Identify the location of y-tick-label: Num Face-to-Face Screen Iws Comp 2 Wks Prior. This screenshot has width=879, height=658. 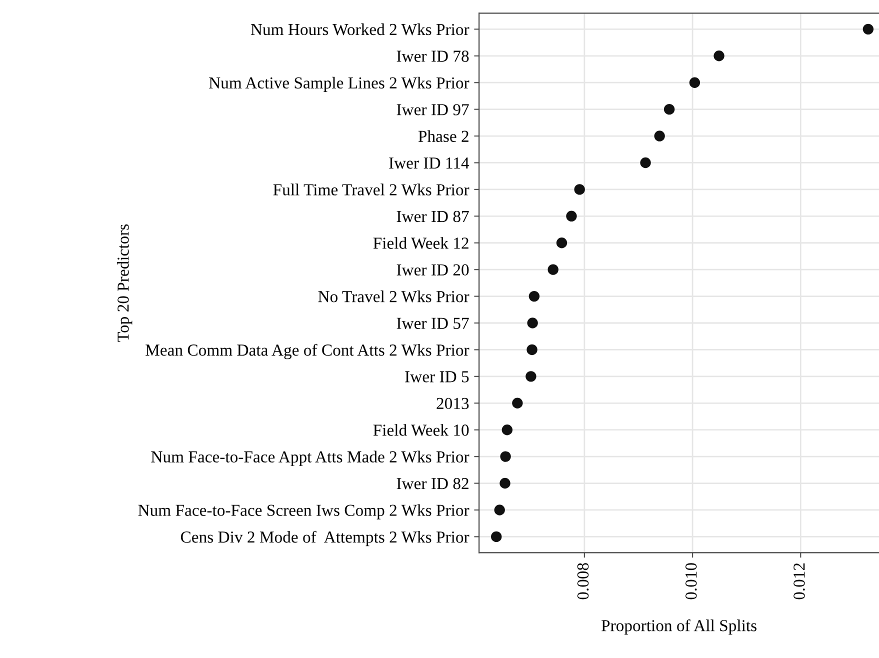
(304, 512).